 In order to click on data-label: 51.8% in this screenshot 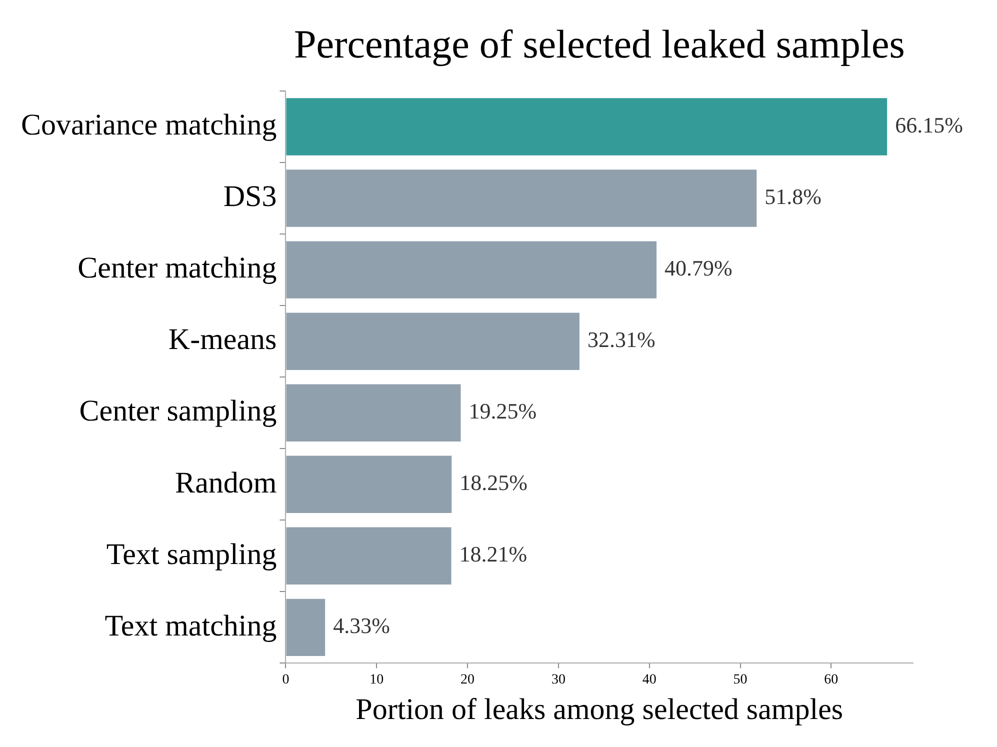, I will do `click(793, 197)`.